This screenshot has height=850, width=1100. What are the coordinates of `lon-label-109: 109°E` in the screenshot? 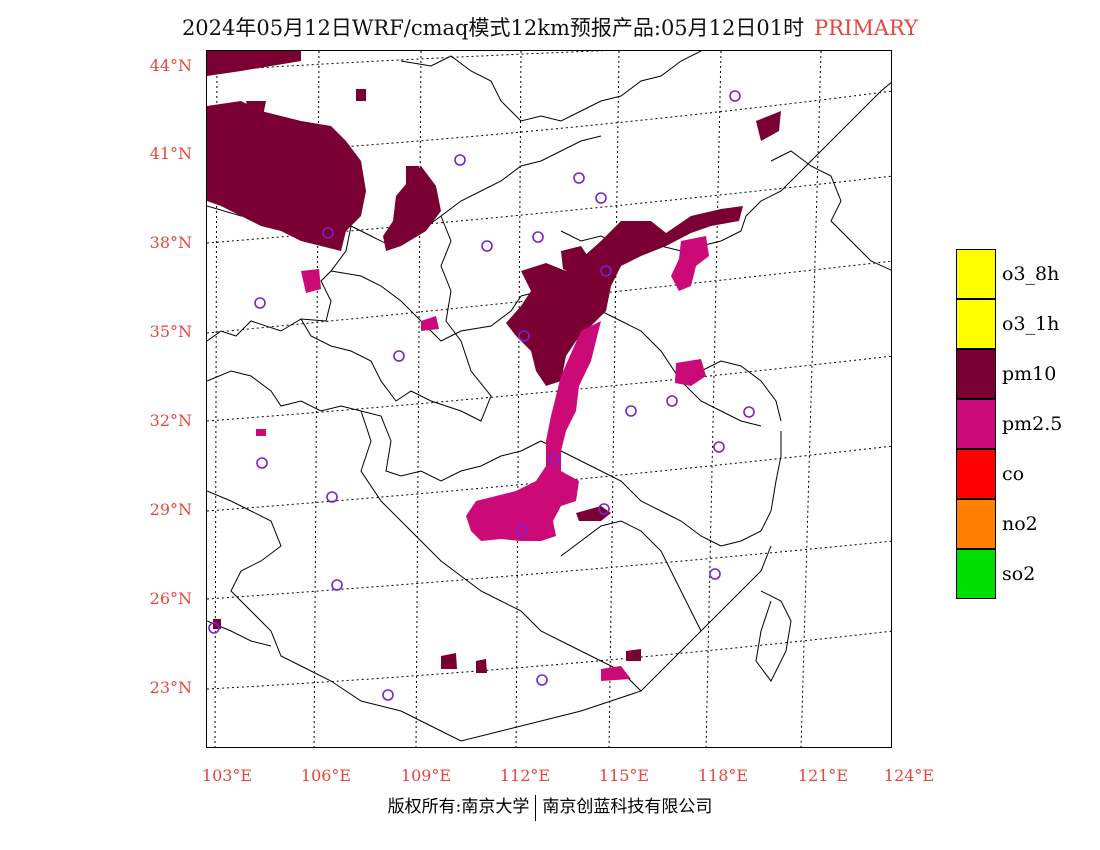 It's located at (426, 775).